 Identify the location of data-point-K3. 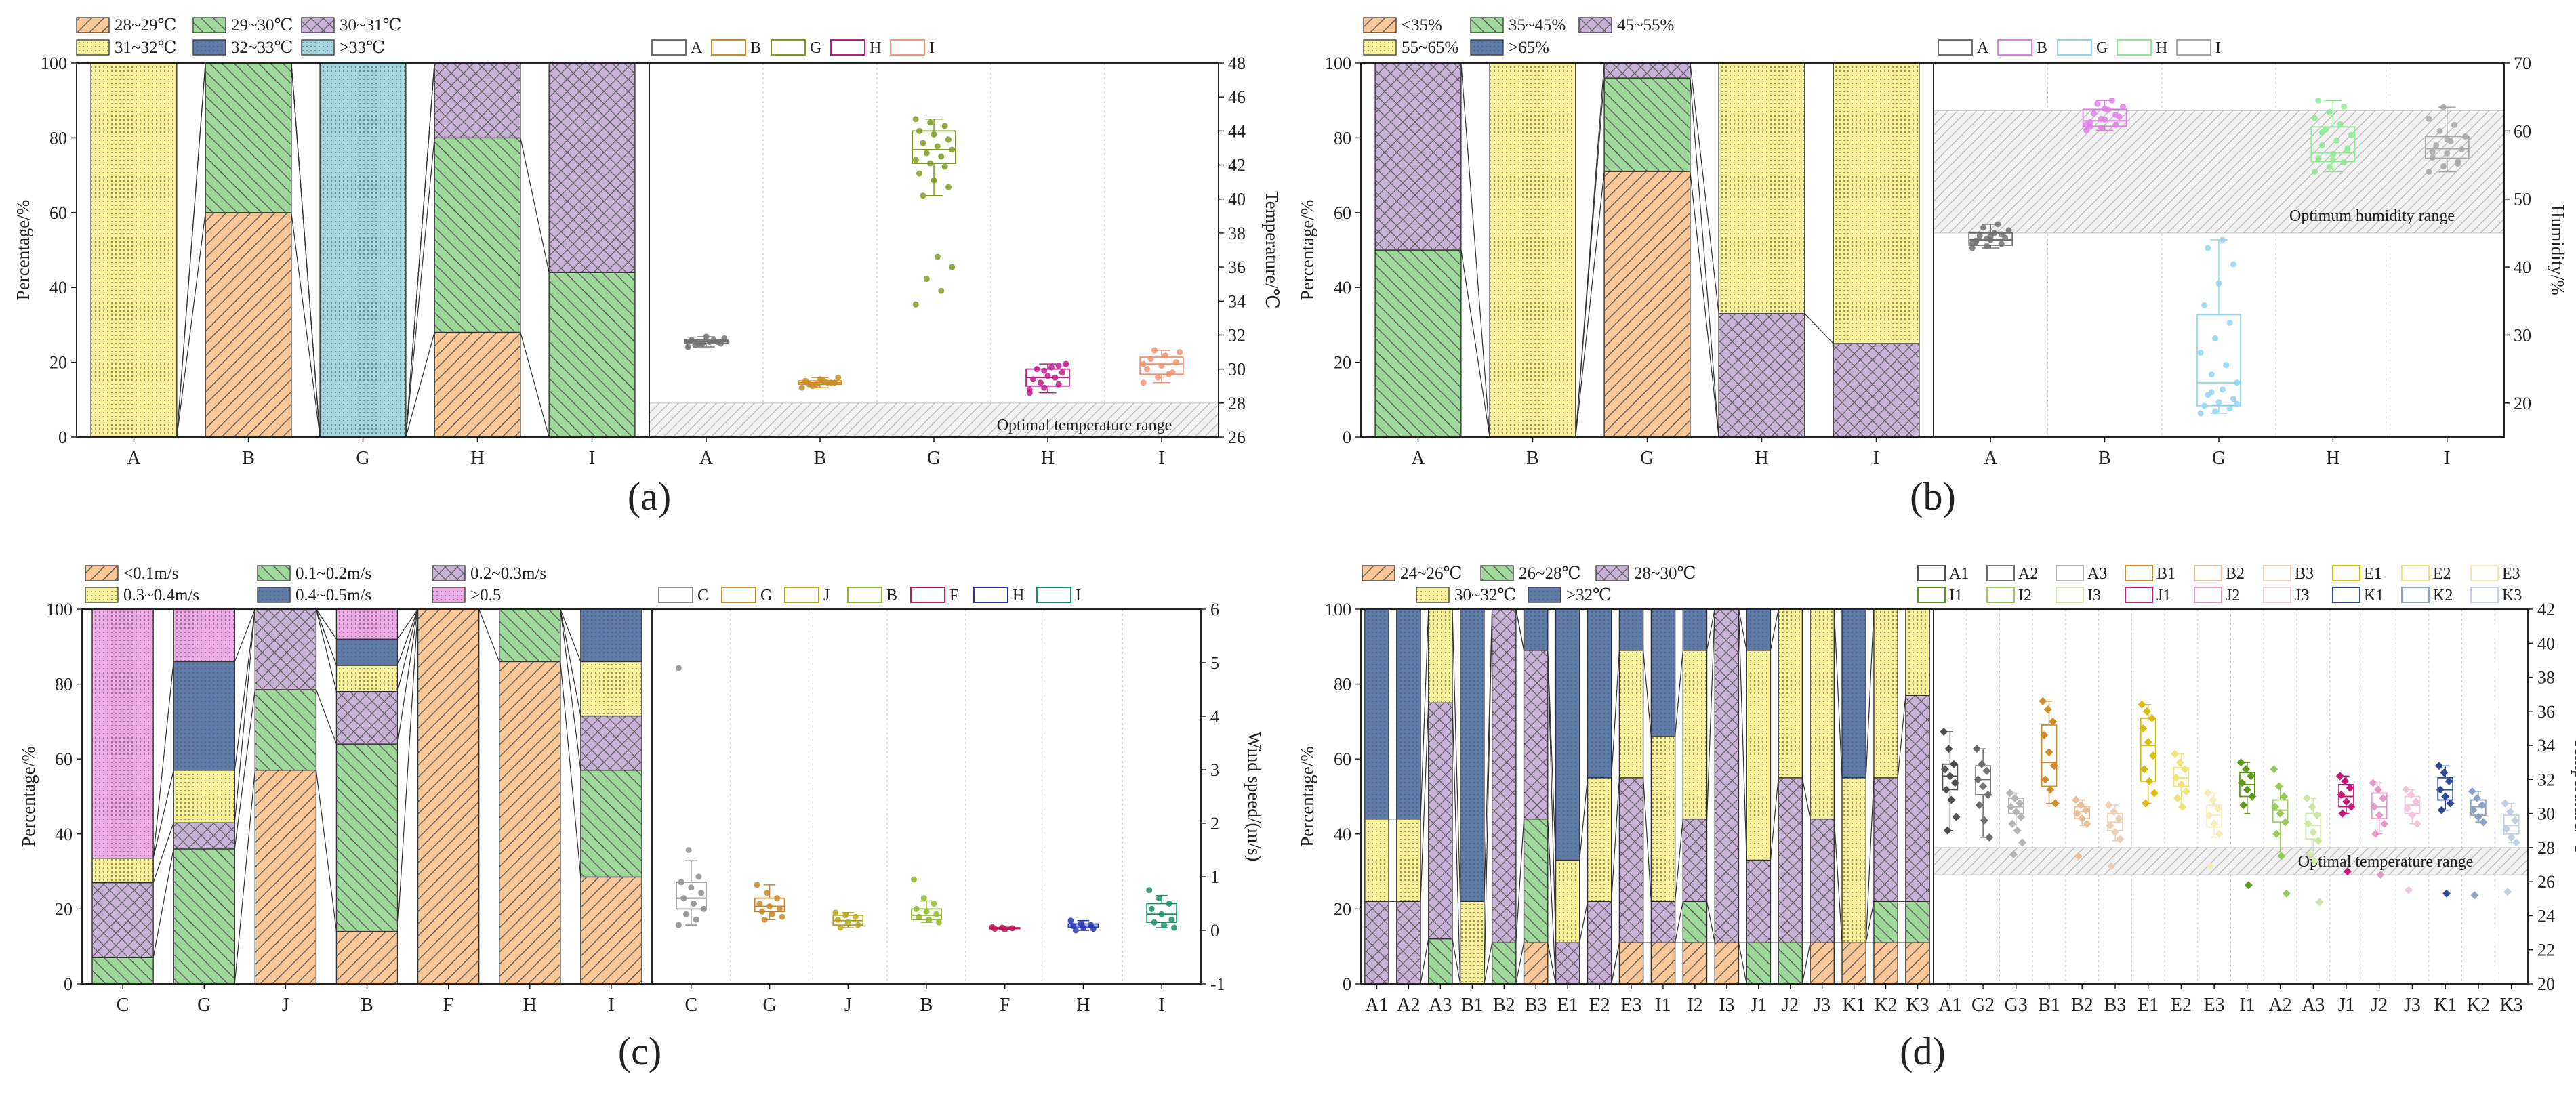
(2507, 892).